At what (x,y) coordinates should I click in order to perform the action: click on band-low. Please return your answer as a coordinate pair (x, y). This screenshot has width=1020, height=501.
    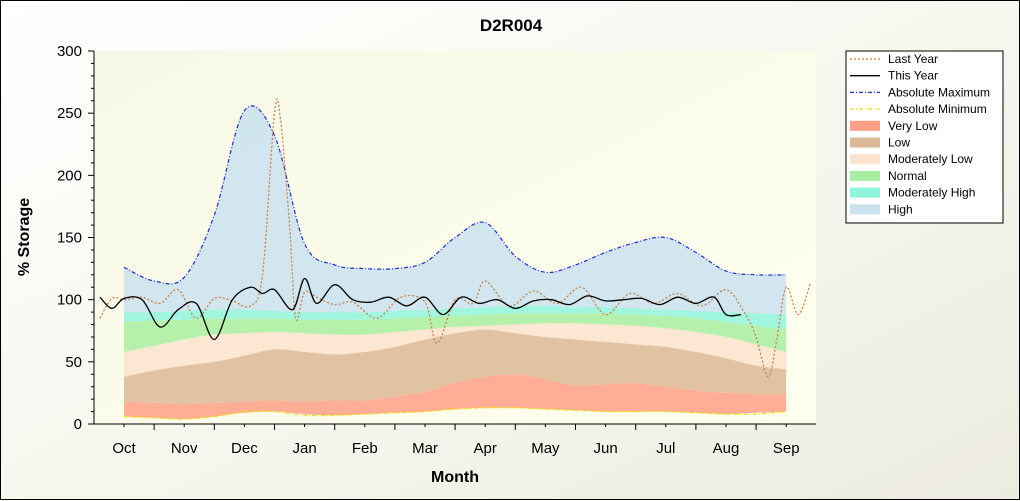
    Looking at the image, I should click on (455, 367).